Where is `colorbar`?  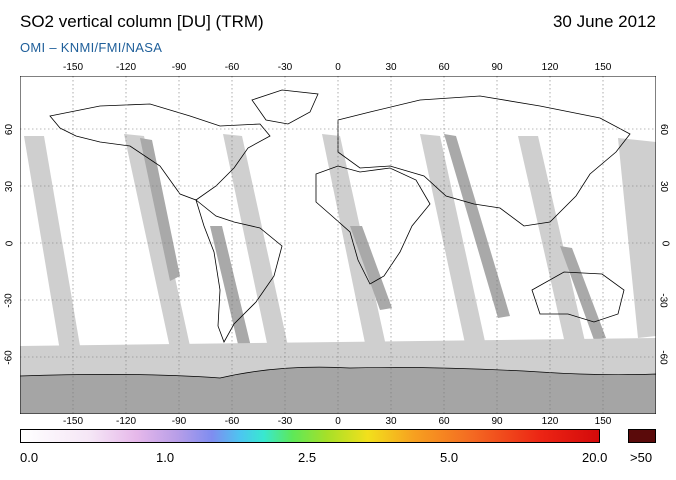 colorbar is located at coordinates (310, 436).